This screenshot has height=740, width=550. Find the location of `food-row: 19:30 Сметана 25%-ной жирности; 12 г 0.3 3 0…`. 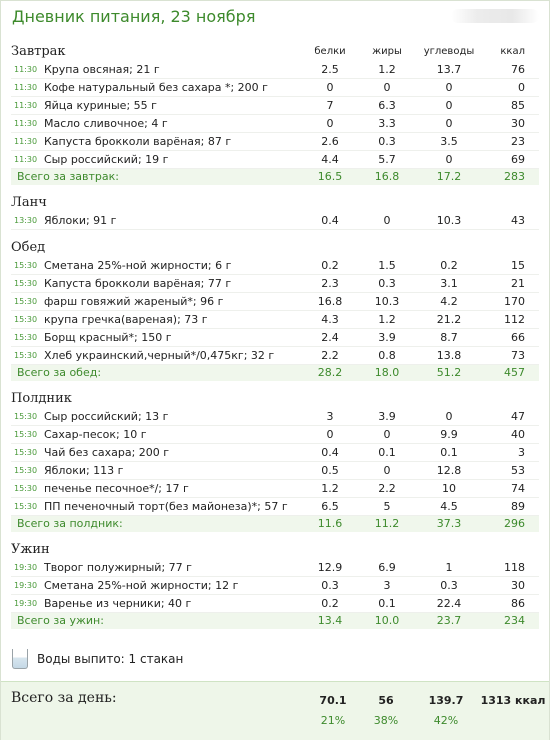

food-row: 19:30 Сметана 25%-ной жирности; 12 г 0.3 3 0… is located at coordinates (275, 585).